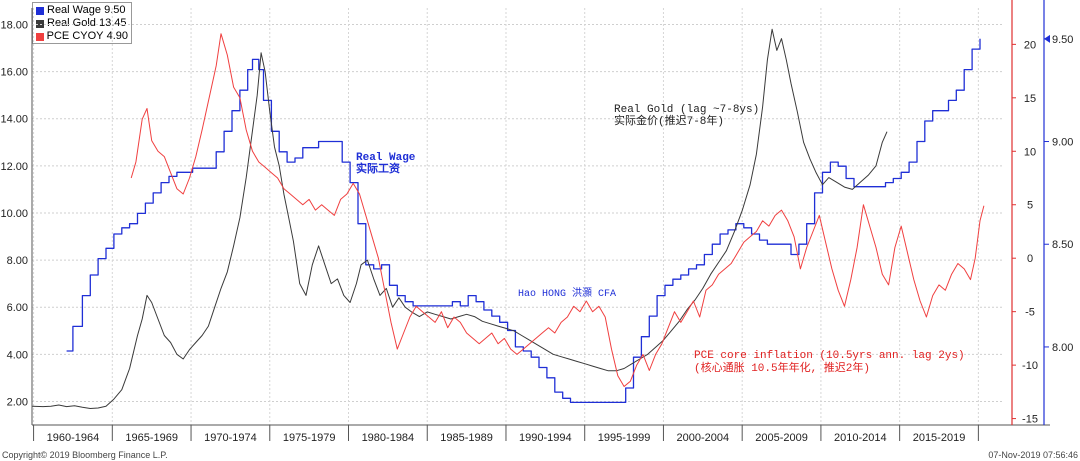  I want to click on x-tick-label: 1965-1969, so click(151, 438).